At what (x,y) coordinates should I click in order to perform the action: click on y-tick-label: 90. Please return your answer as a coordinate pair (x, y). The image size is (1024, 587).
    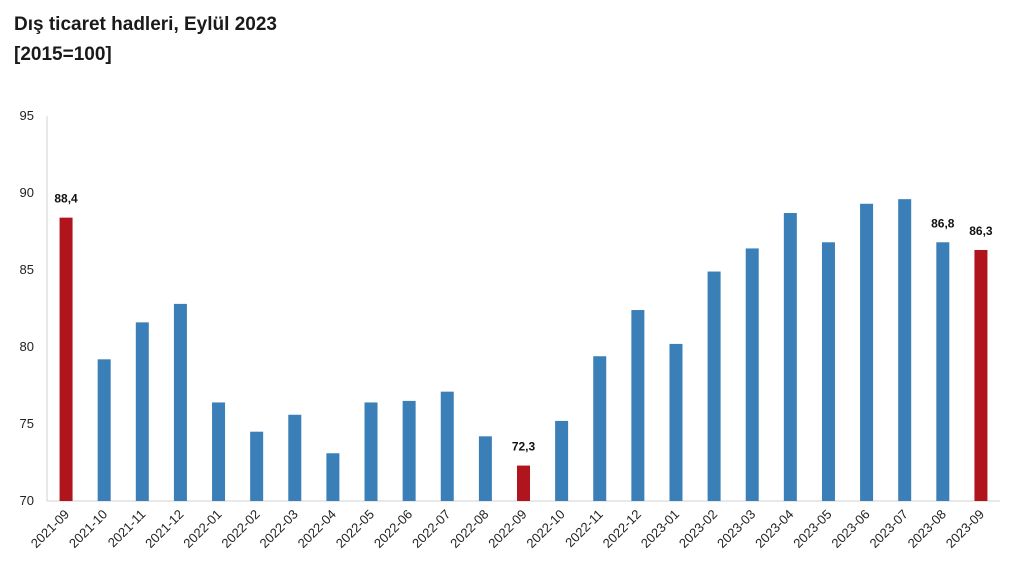
    Looking at the image, I should click on (27, 192).